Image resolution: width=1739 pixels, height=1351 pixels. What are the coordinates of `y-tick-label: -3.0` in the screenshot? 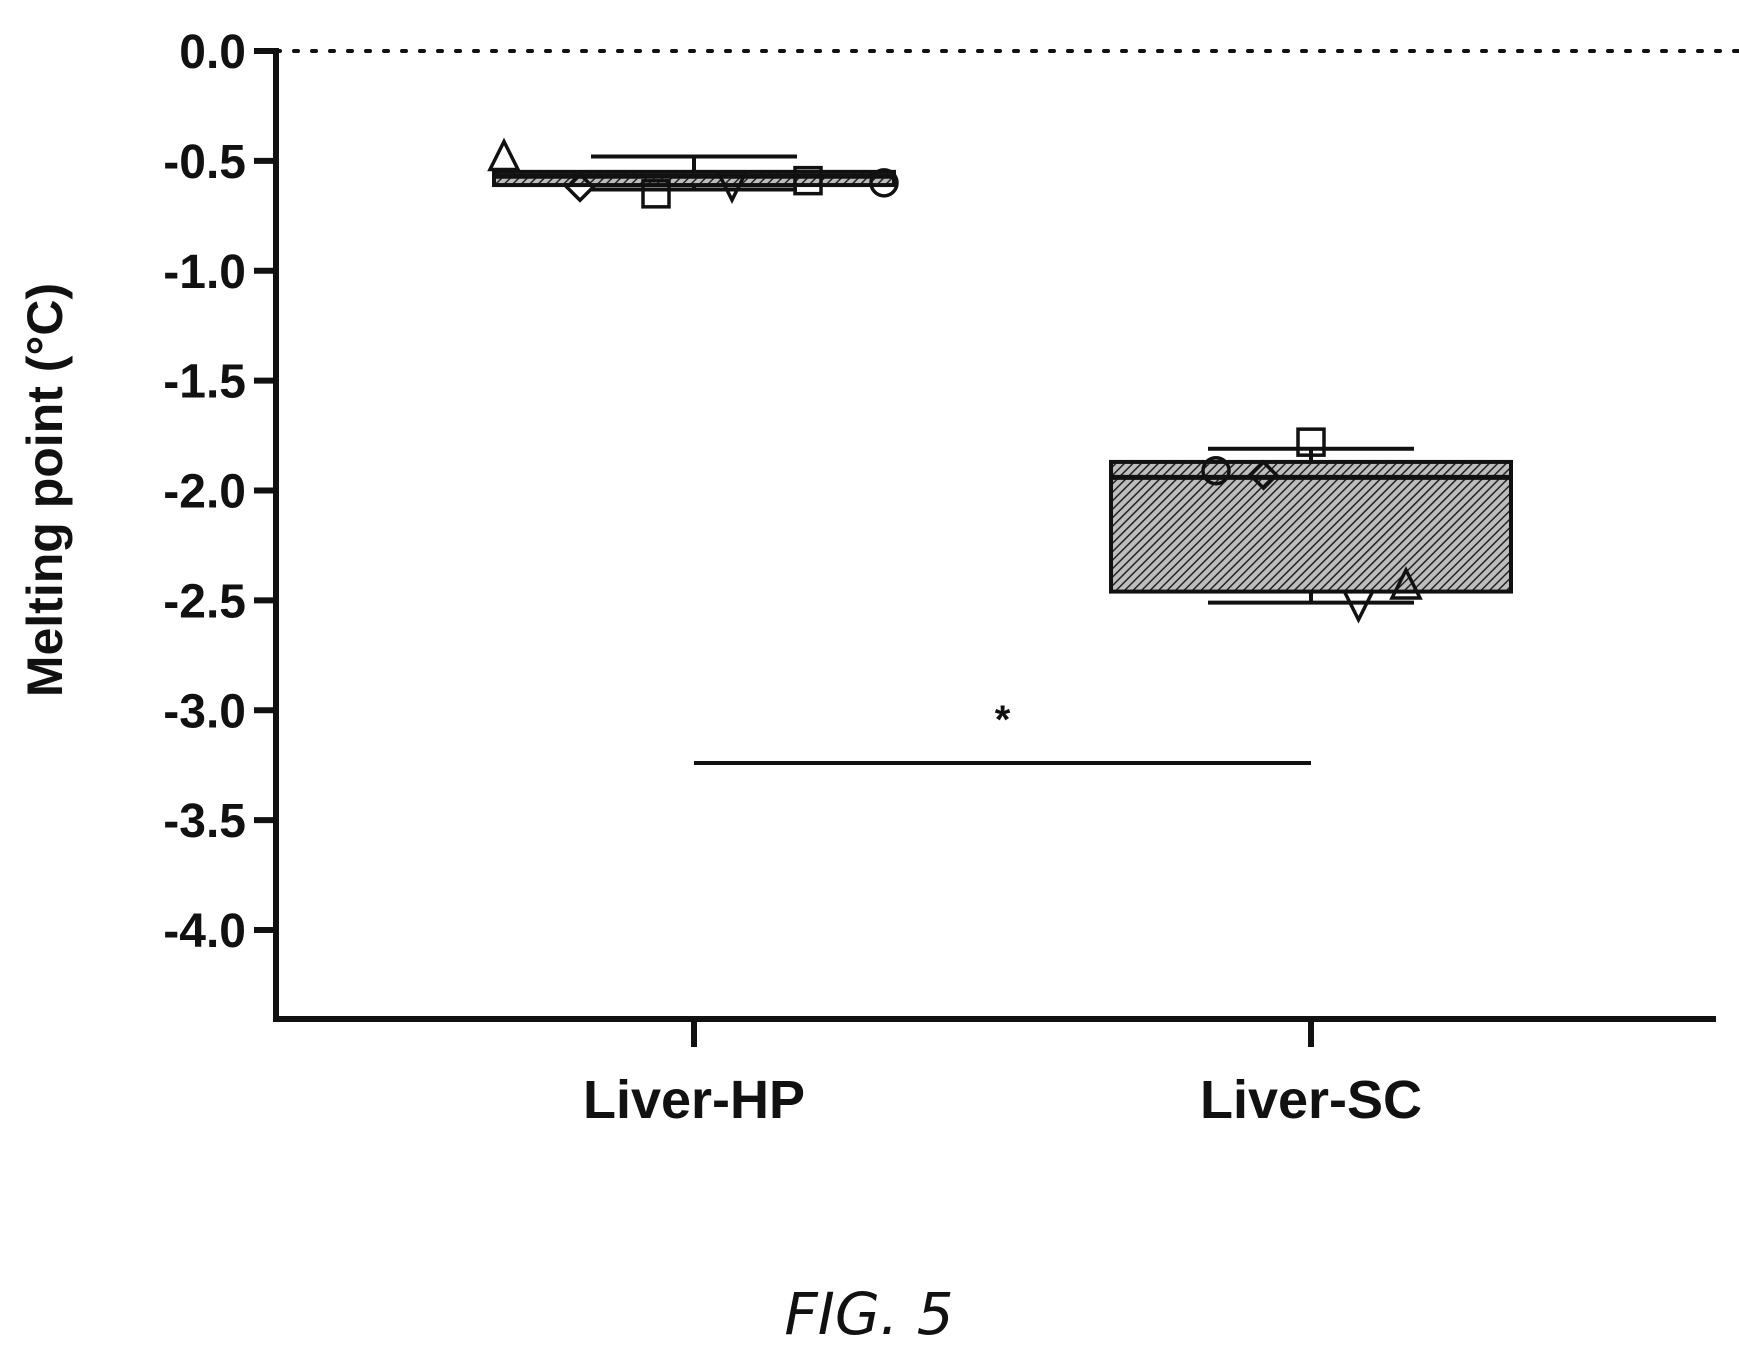 It's located at (204, 711).